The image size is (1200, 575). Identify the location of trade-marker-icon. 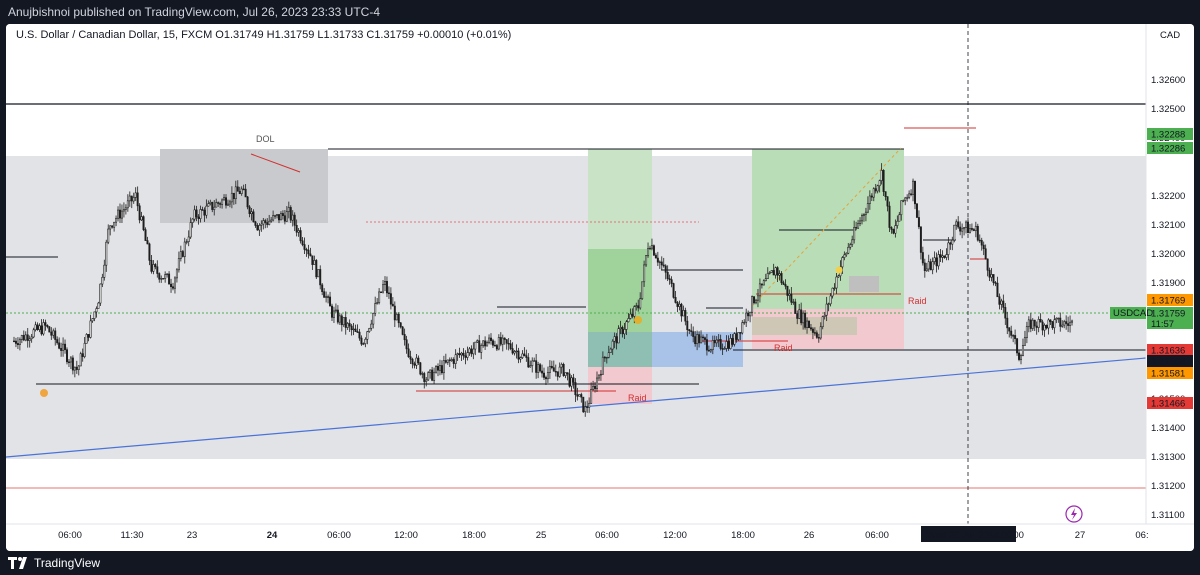
(44, 393).